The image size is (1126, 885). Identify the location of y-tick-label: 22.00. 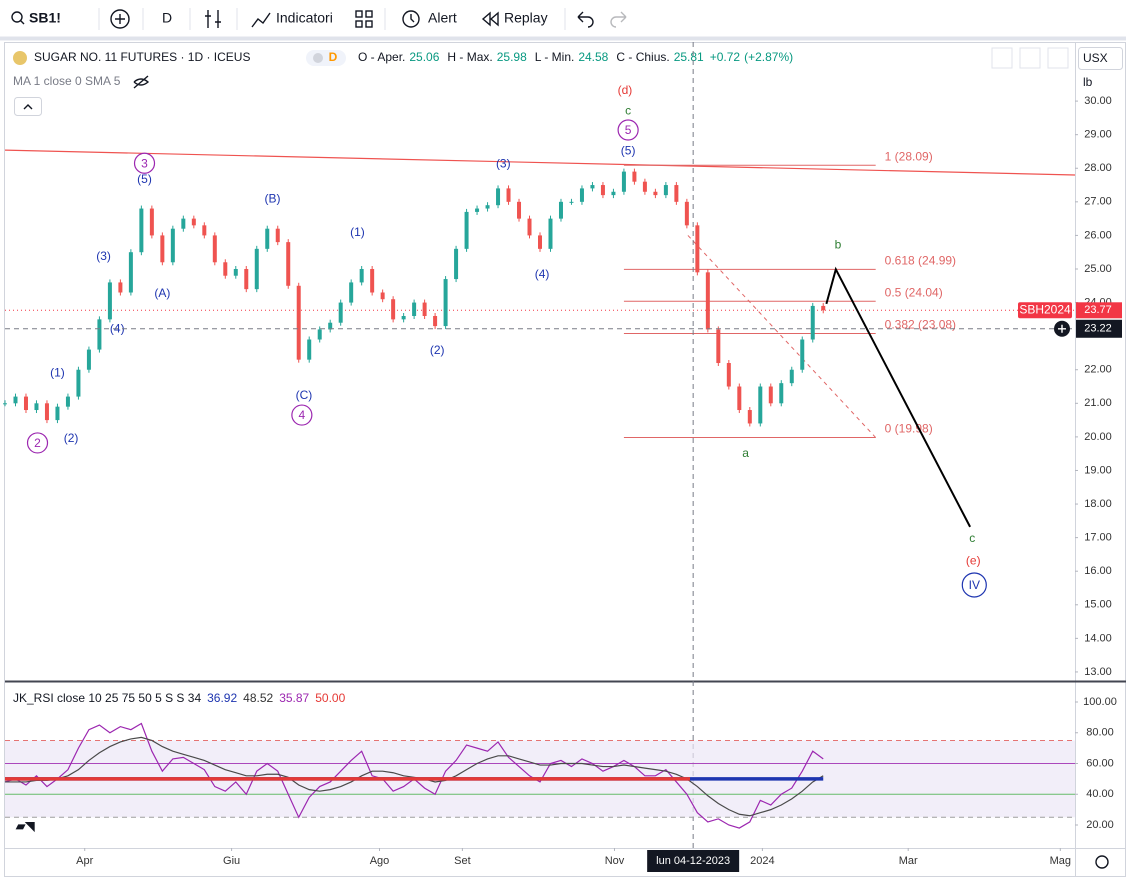
(1098, 370).